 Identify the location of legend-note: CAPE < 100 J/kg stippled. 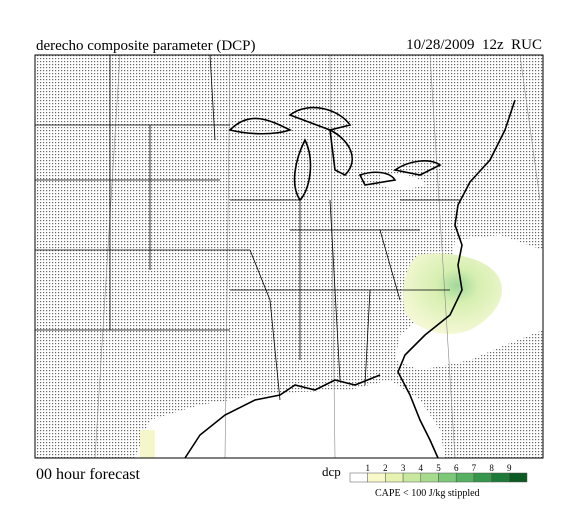
(427, 493).